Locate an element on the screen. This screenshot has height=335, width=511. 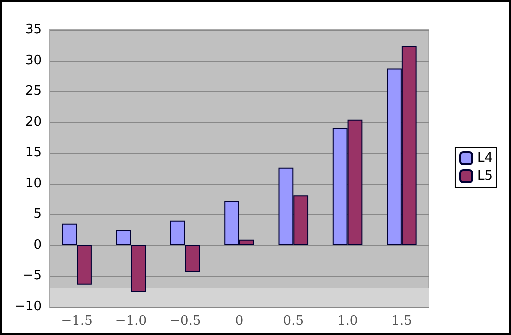
x-tick-label: −1.0 is located at coordinates (131, 321).